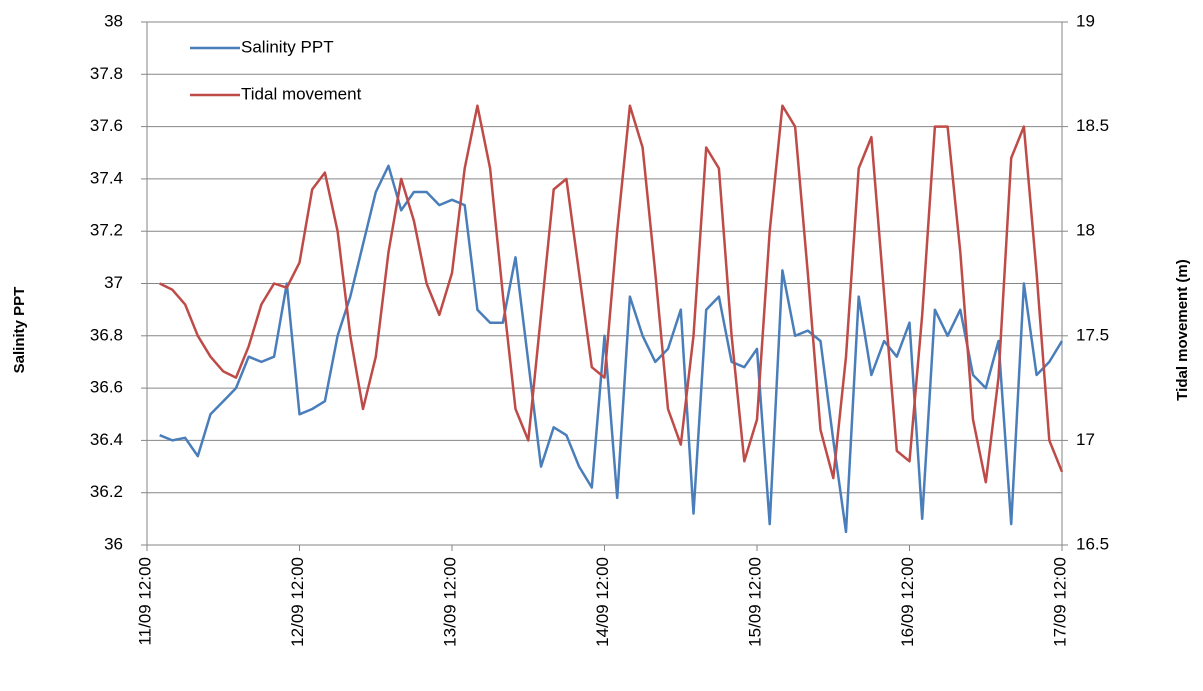  I want to click on y2-tick-label: 18, so click(1085, 230).